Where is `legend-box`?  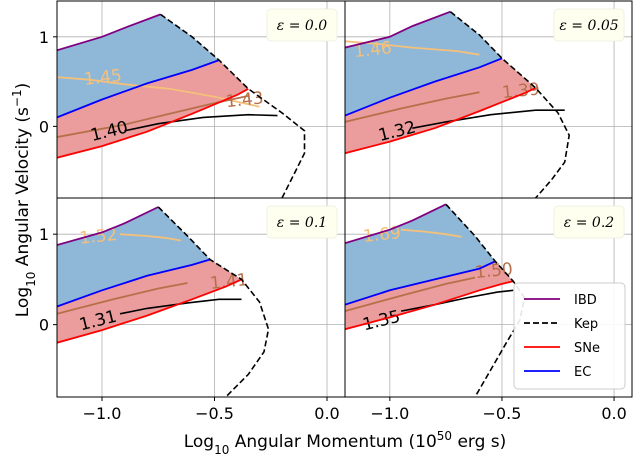 legend-box is located at coordinates (569, 336).